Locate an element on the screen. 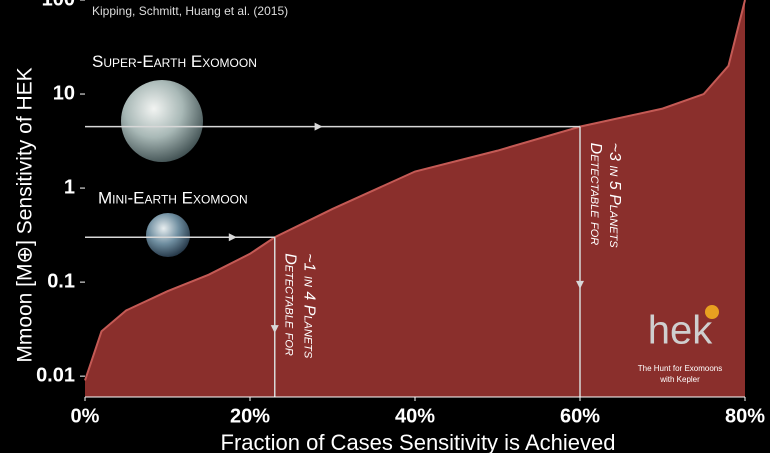 This screenshot has width=770, height=453. y-tick-label: 10 is located at coordinates (64, 93).